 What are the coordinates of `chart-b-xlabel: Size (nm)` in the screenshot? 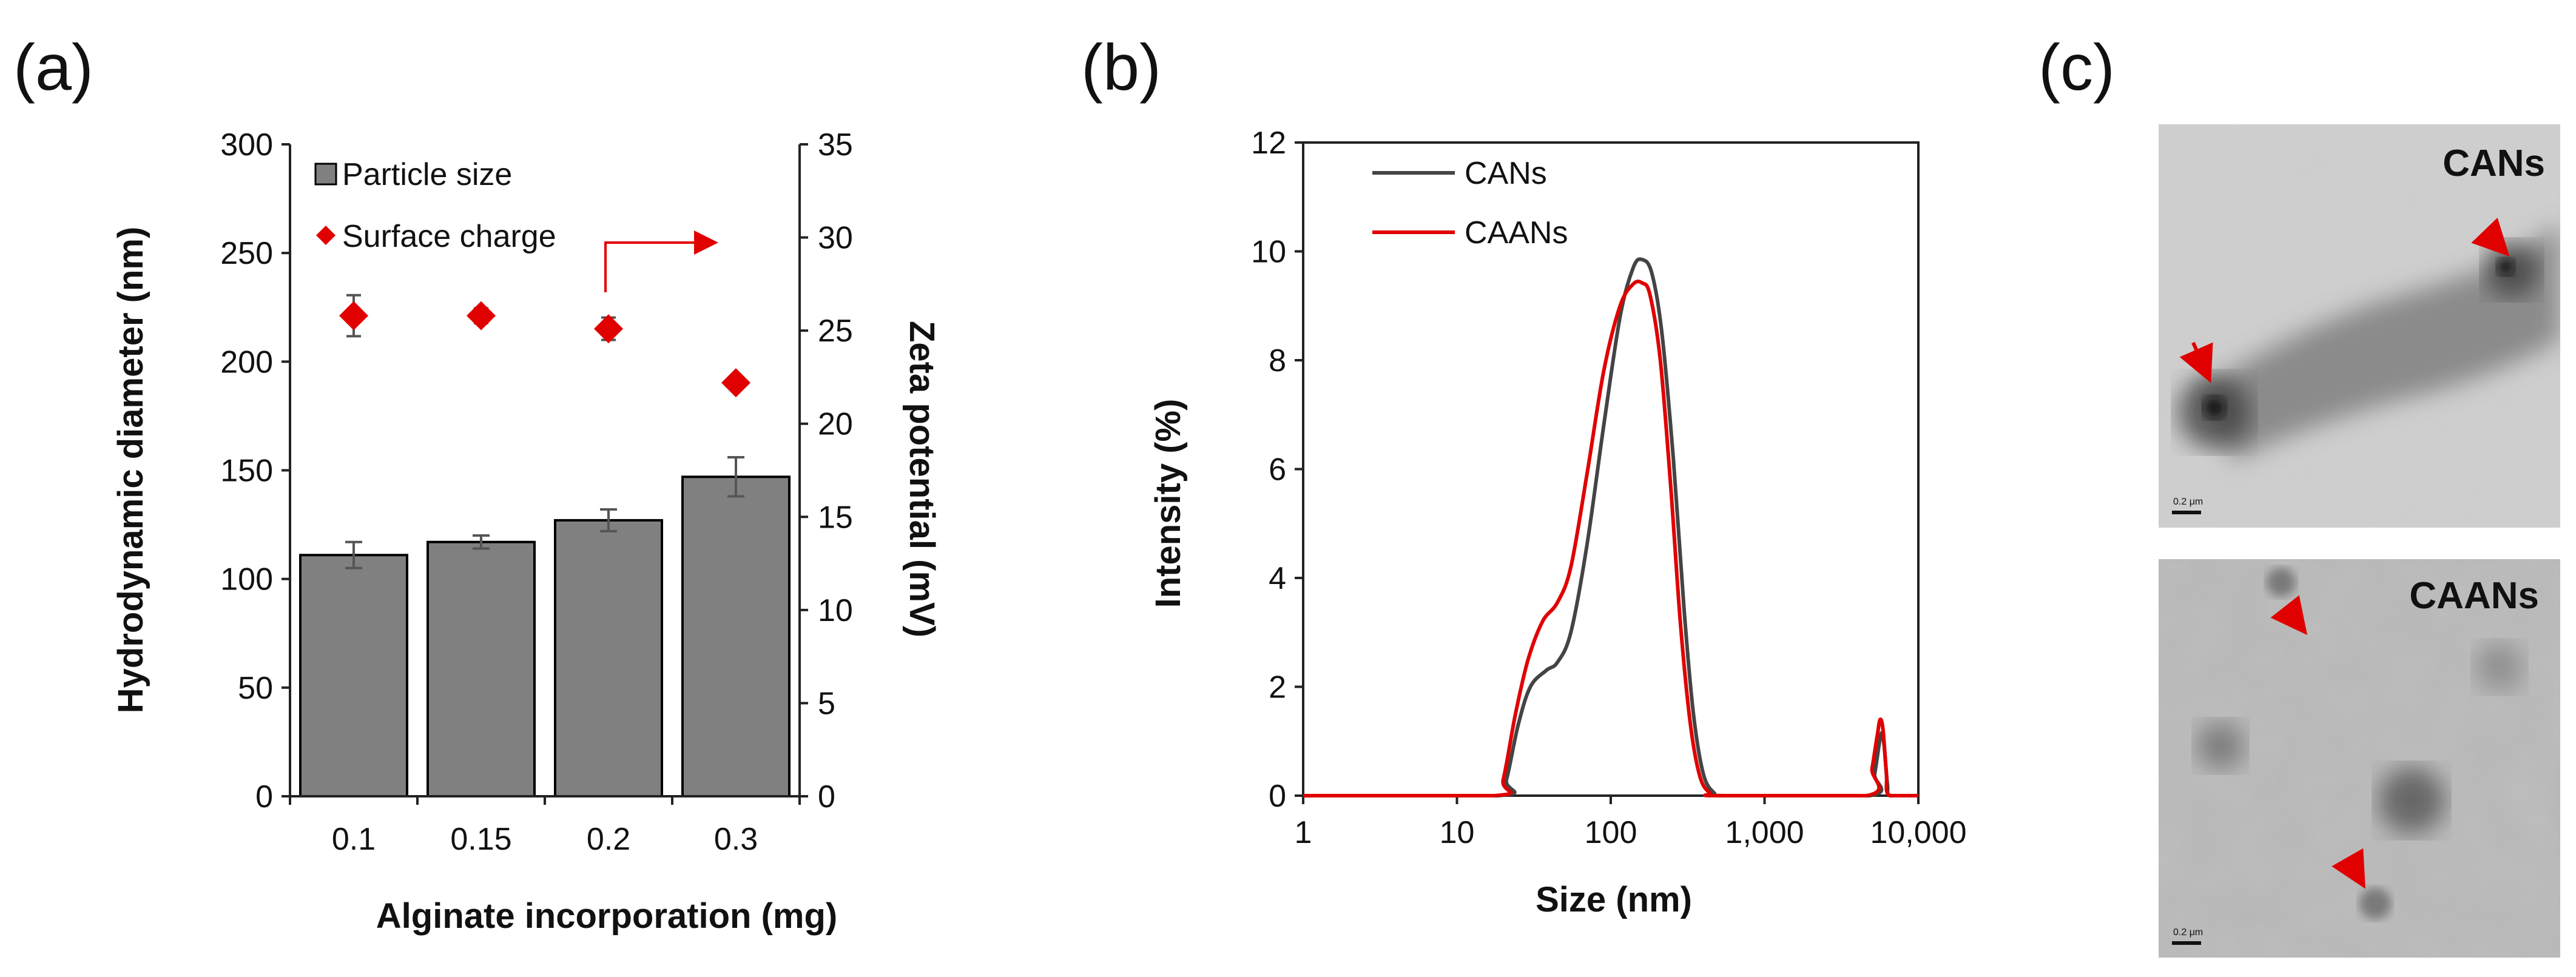 It's located at (1614, 899).